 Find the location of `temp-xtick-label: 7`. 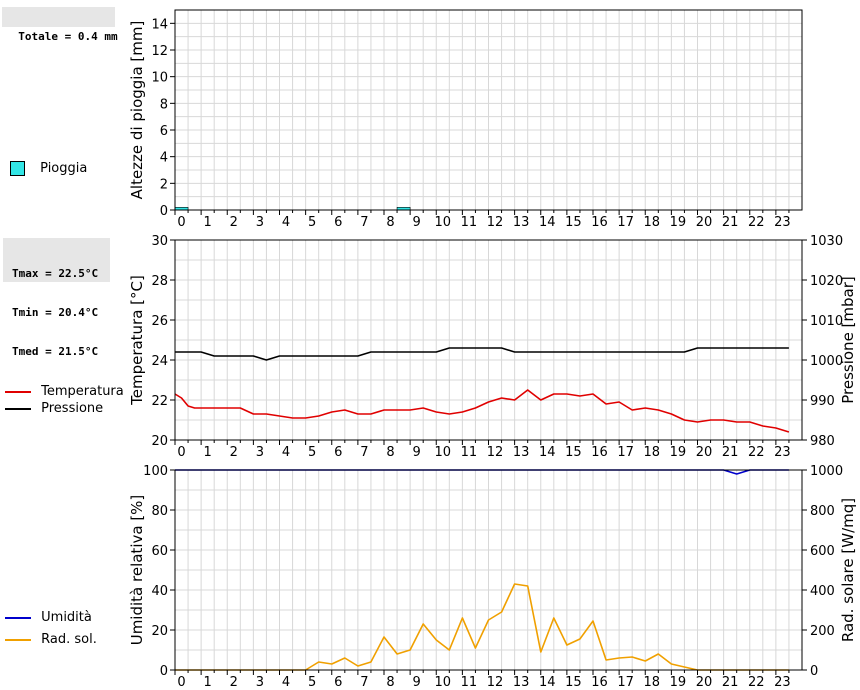

temp-xtick-label: 7 is located at coordinates (364, 452).